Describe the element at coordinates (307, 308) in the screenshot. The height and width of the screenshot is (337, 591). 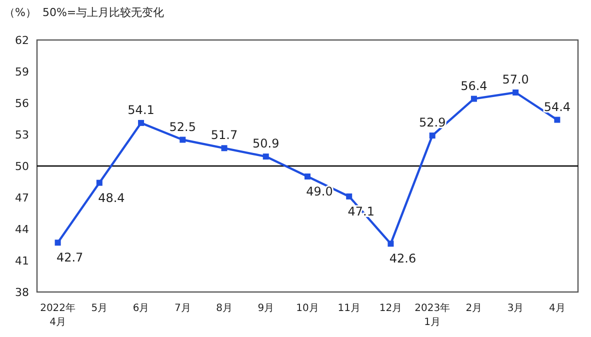
I see `x-tick-label: 10月` at that location.